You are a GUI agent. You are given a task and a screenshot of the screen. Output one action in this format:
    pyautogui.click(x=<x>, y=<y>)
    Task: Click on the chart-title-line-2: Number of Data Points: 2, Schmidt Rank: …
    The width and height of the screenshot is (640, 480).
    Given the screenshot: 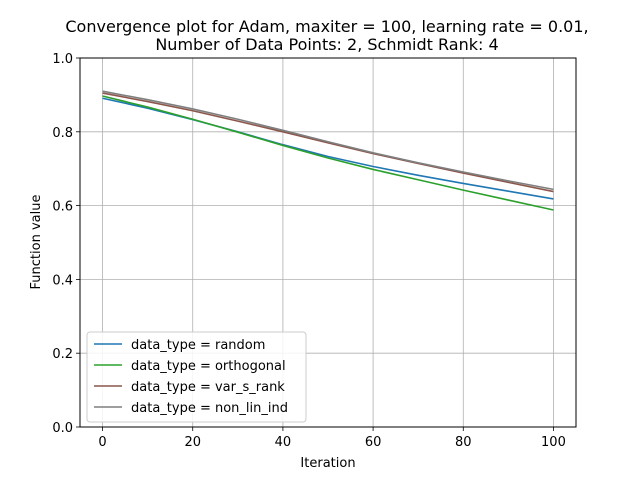 What is the action you would take?
    pyautogui.click(x=326, y=44)
    